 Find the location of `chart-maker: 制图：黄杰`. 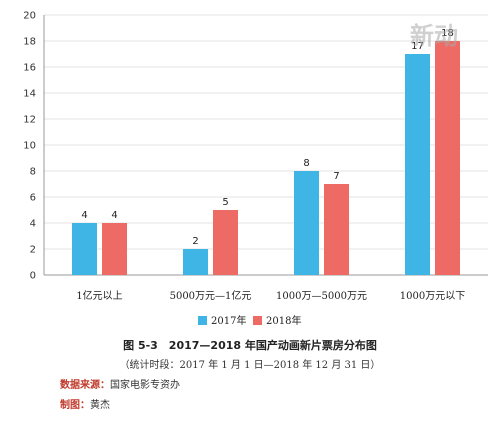

chart-maker: 制图：黄杰 is located at coordinates (85, 403).